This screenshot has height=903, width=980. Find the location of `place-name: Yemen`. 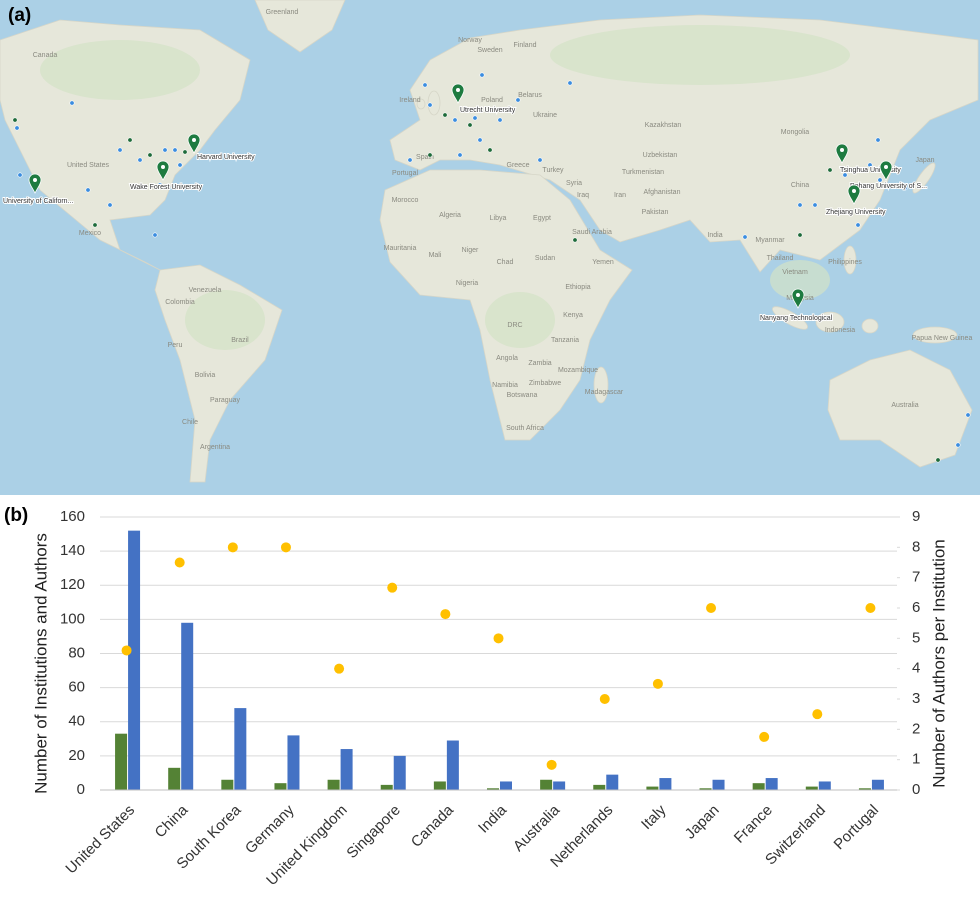

place-name: Yemen is located at coordinates (603, 262).